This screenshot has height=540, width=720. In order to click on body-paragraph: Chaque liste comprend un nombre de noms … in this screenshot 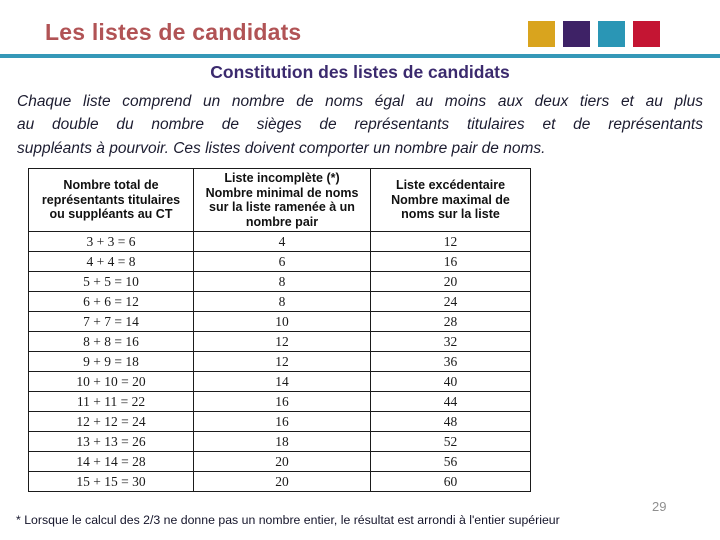, I will do `click(360, 125)`.